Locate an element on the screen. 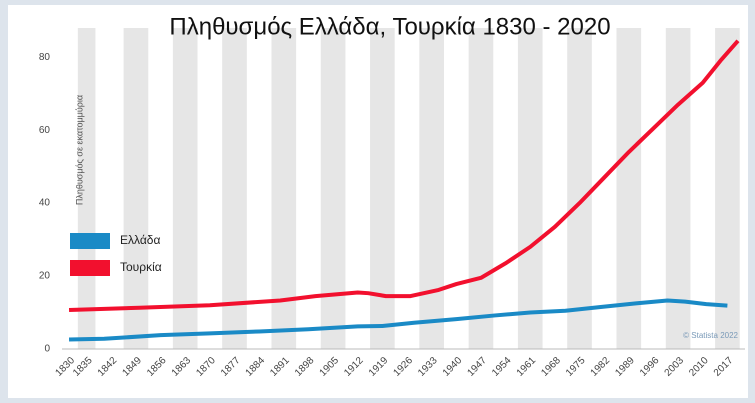  y-tick-label: 20 is located at coordinates (45, 276).